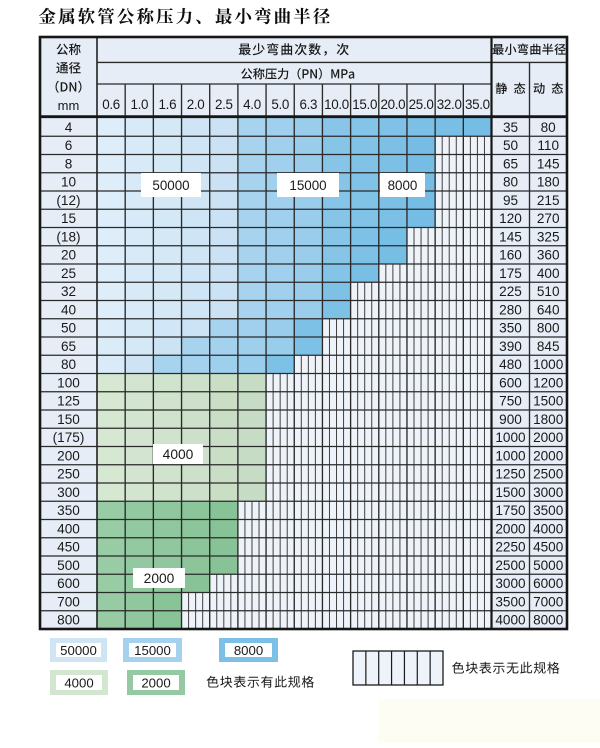 Image resolution: width=600 pixels, height=748 pixels. Describe the element at coordinates (548, 419) in the screenshot. I see `svg-text: 1800` at that location.